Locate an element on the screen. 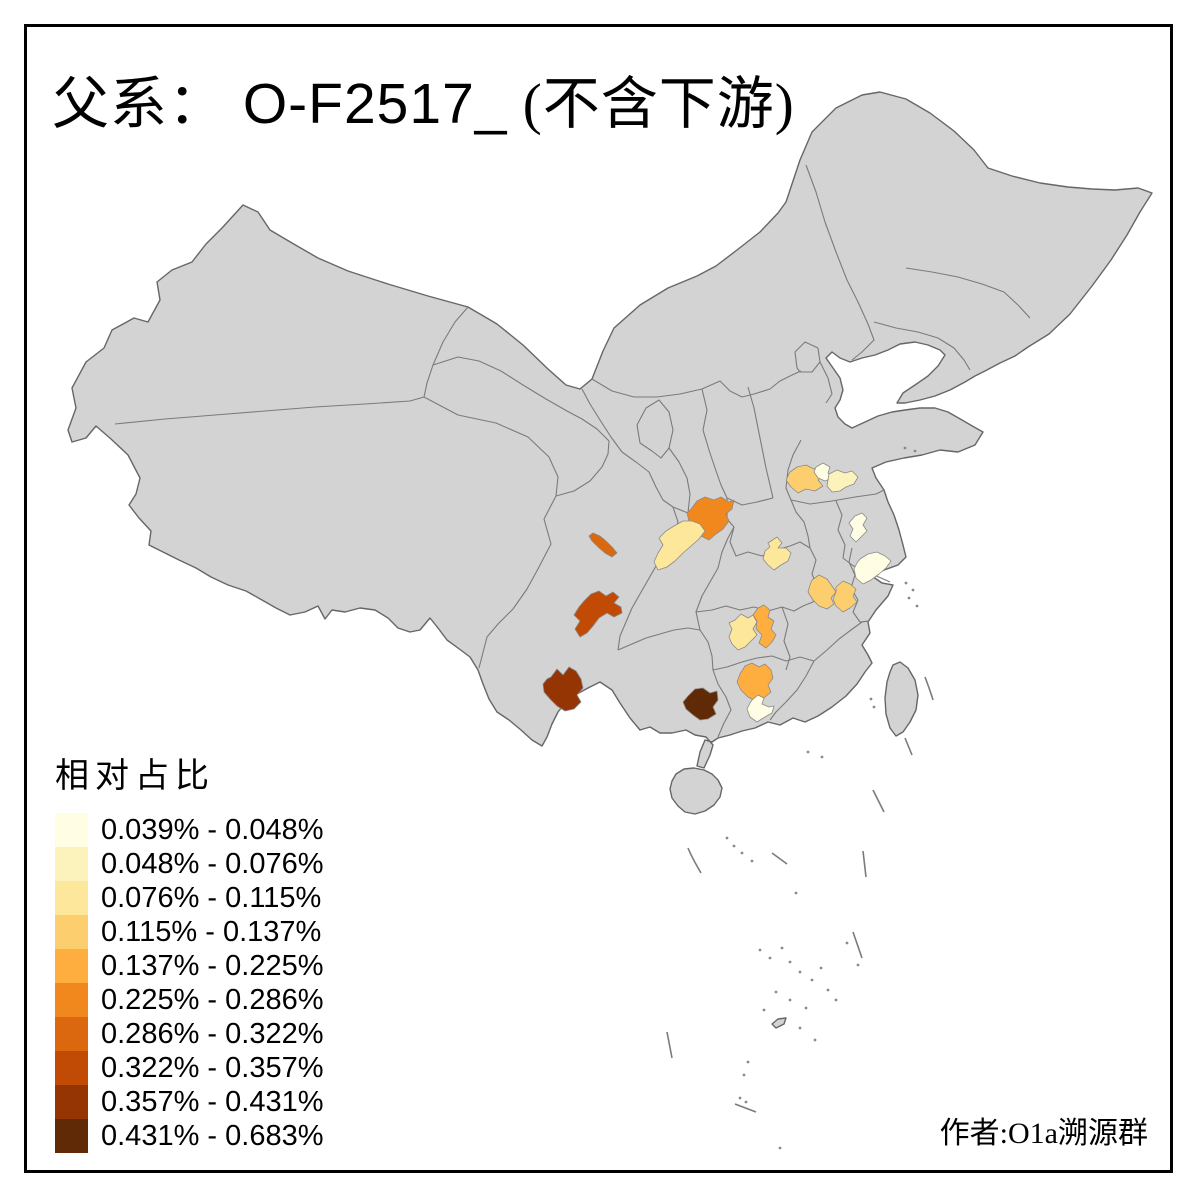  map-region-r_shandong_ne is located at coordinates (842, 481).